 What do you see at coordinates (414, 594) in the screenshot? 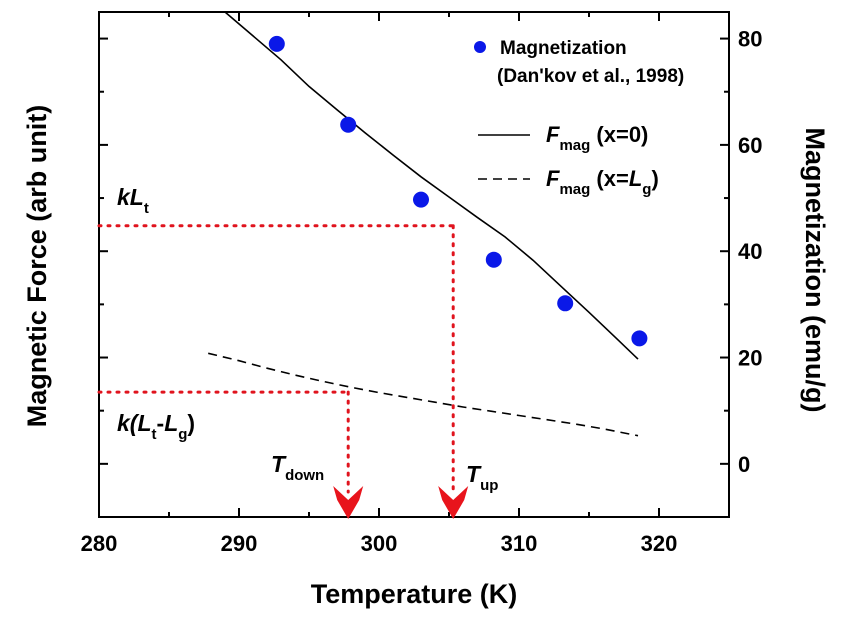
I see `x-axis-title: Temperature (K)` at bounding box center [414, 594].